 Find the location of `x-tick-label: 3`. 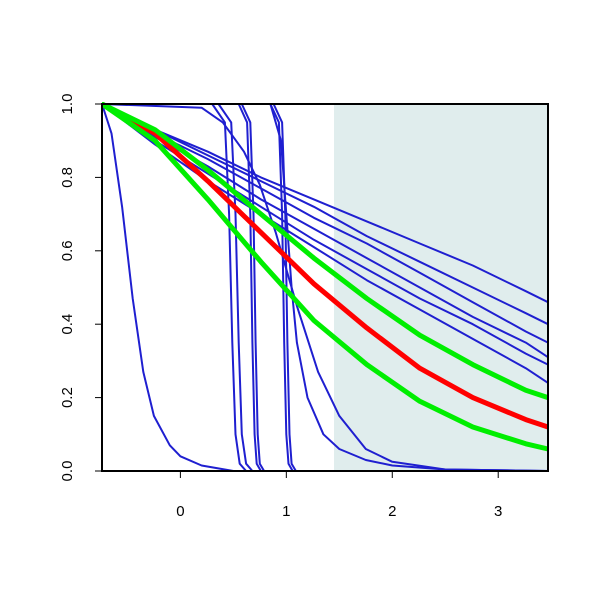

x-tick-label: 3 is located at coordinates (498, 511).